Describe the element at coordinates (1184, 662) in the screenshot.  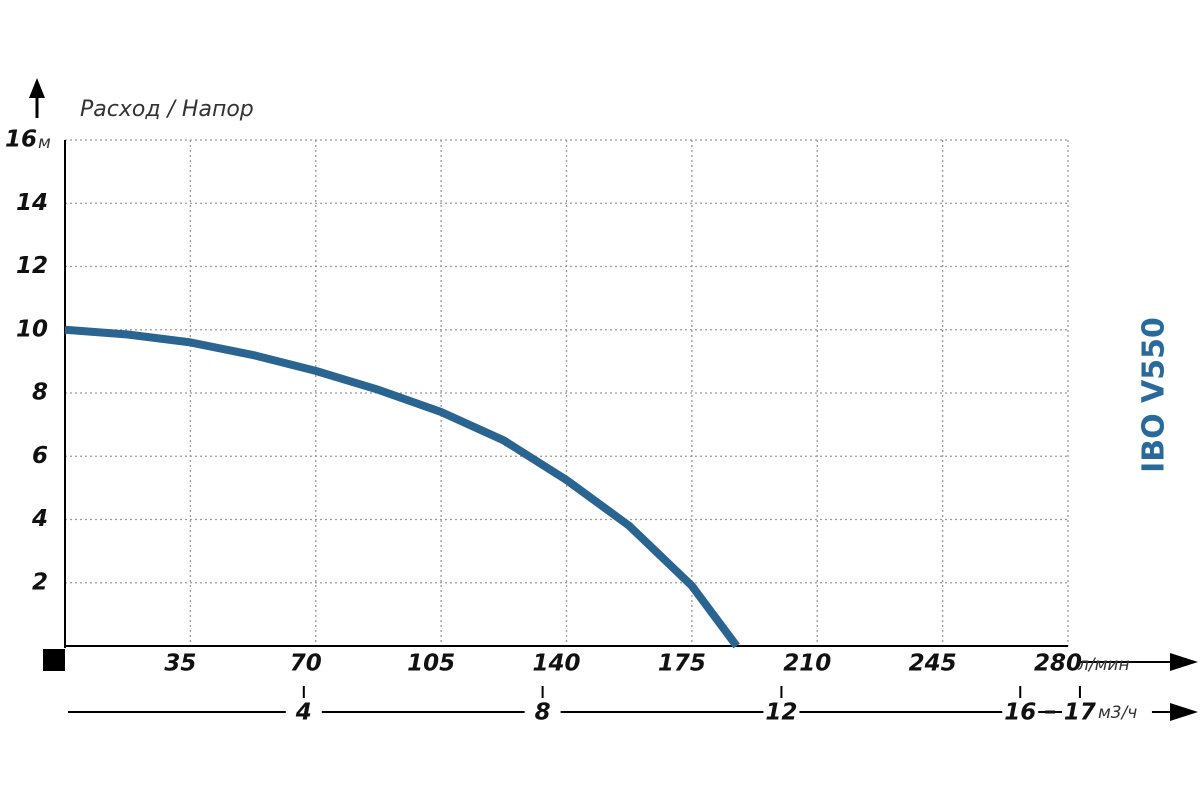
I see `x-axis-arrow` at that location.